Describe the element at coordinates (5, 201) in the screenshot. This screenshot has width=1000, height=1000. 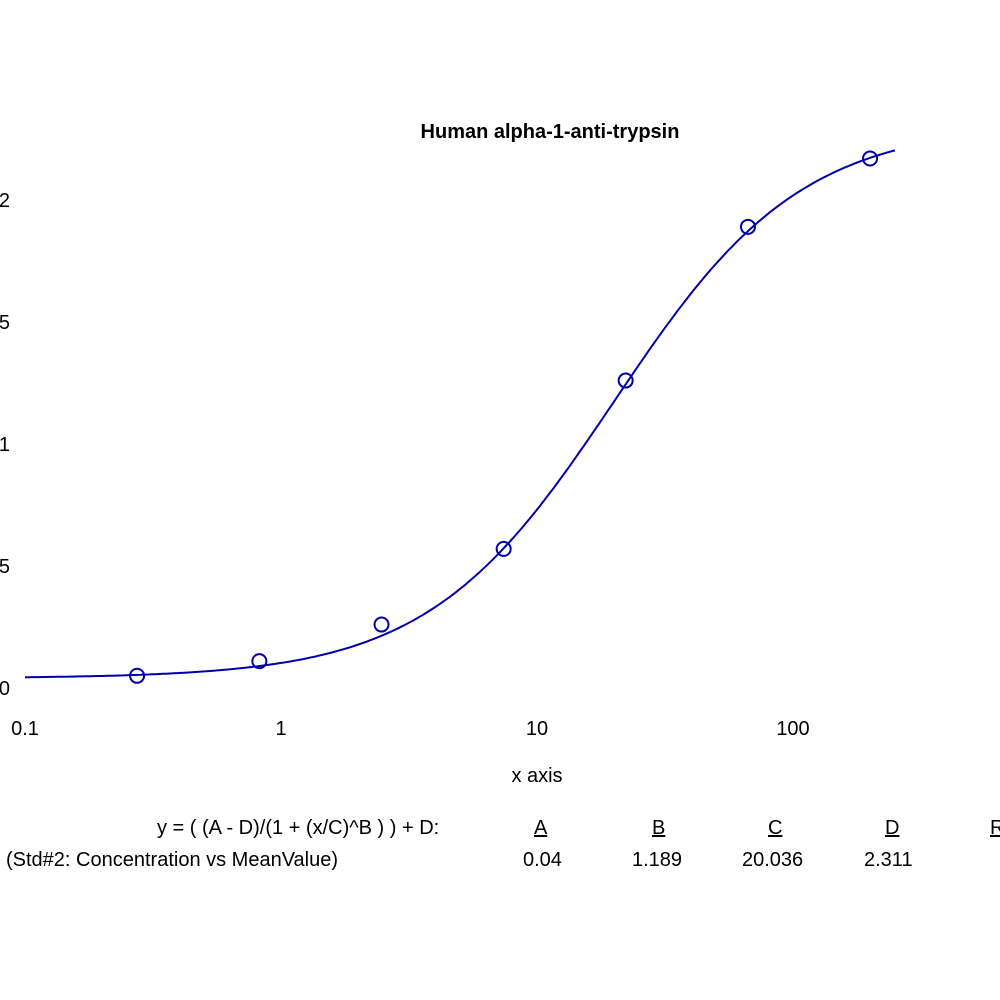
I see `y-tick-label: 2` at that location.